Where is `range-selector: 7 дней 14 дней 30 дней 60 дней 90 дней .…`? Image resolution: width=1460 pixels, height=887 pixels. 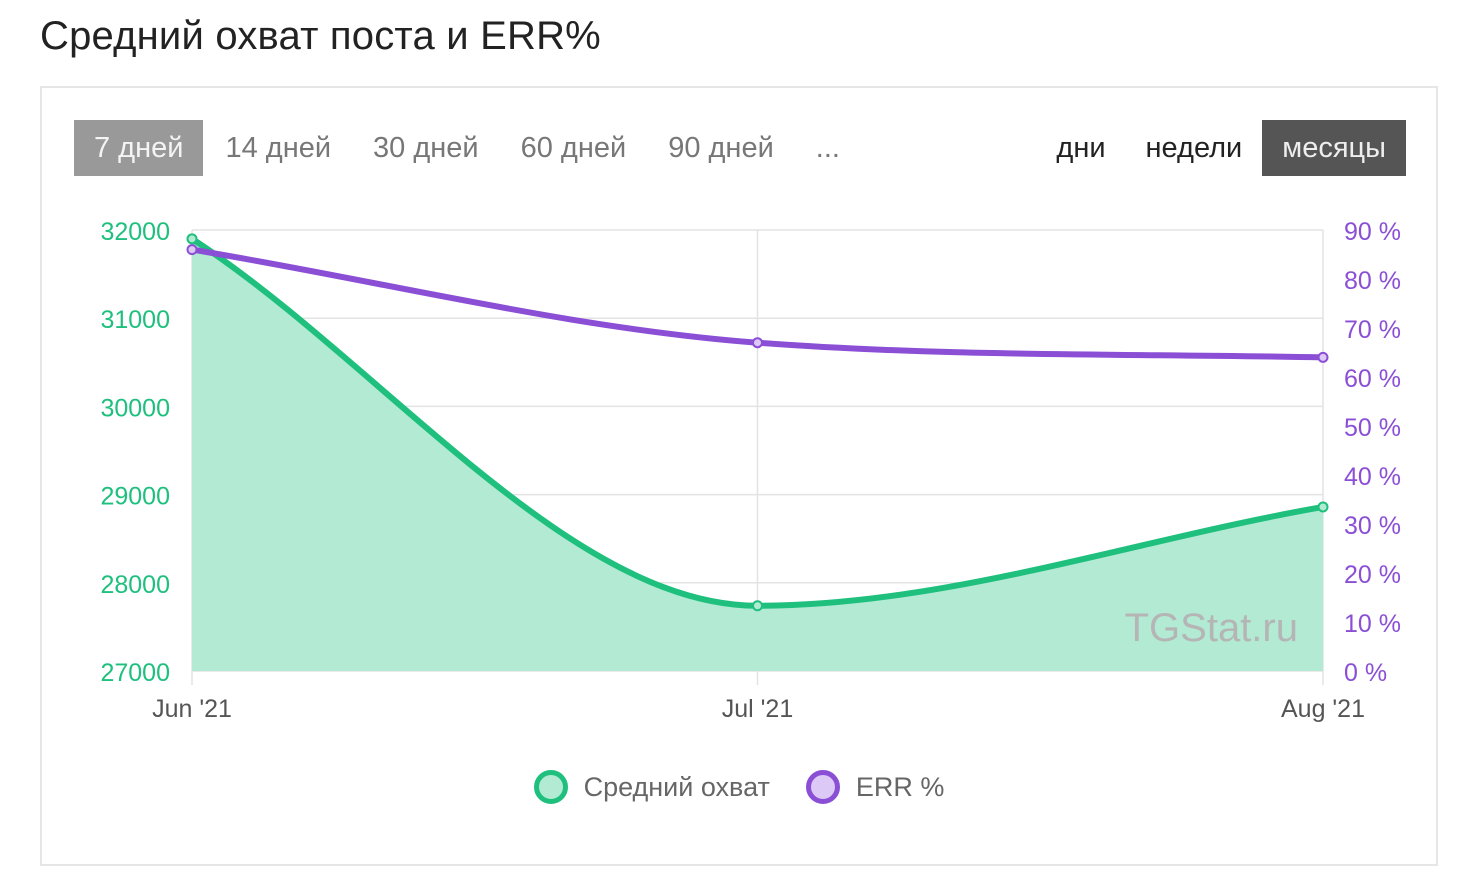 range-selector: 7 дней 14 дней 30 дней 60 дней 90 дней .… is located at coordinates (468, 148).